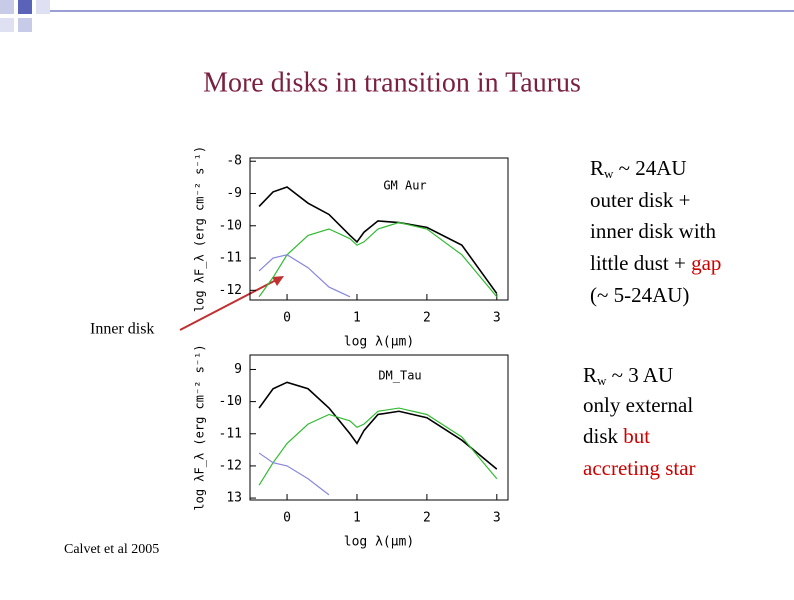 The height and width of the screenshot is (600, 794). What do you see at coordinates (655, 263) in the screenshot?
I see `note-line: little dust + gap` at bounding box center [655, 263].